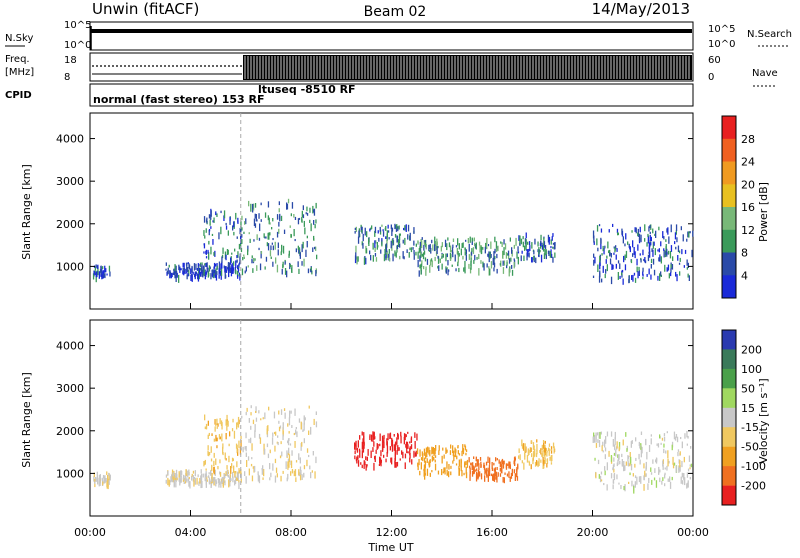 Image resolution: width=800 pixels, height=558 pixels. I want to click on nsearch-label: N.Search, so click(769, 34).